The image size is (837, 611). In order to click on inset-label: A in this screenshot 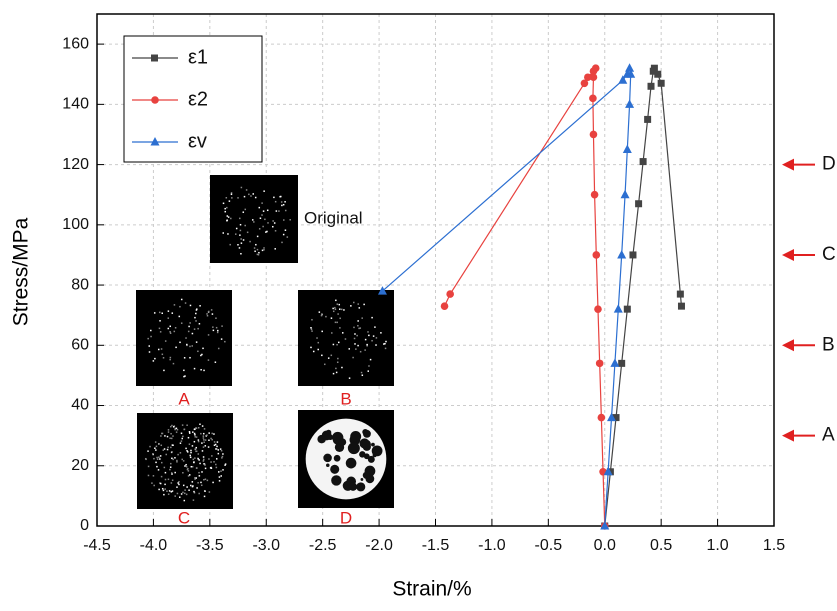, I will do `click(184, 398)`.